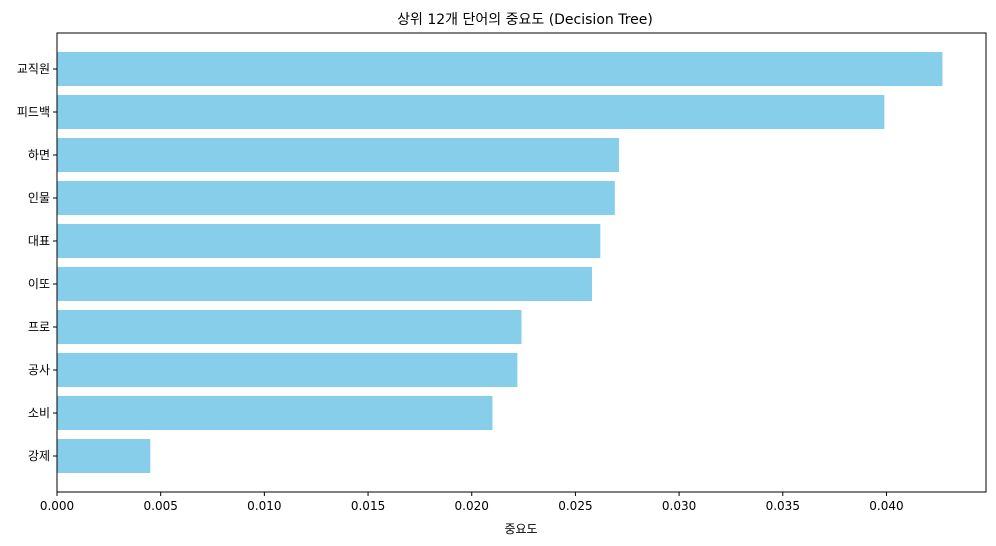 The image size is (996, 546). Describe the element at coordinates (525, 20) in the screenshot. I see `chart-title: 상위 12개 단어의 중요도 (Decision Tree)` at that location.